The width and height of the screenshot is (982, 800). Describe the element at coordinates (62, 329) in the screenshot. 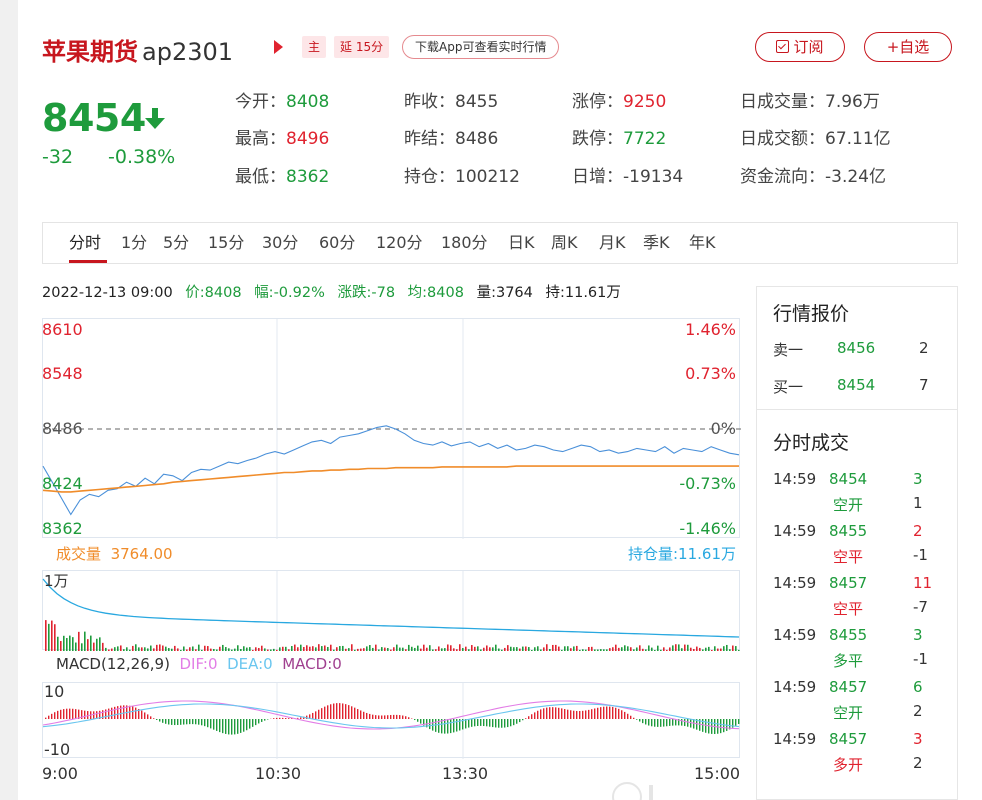

I see `y-left-tick: 8610` at that location.